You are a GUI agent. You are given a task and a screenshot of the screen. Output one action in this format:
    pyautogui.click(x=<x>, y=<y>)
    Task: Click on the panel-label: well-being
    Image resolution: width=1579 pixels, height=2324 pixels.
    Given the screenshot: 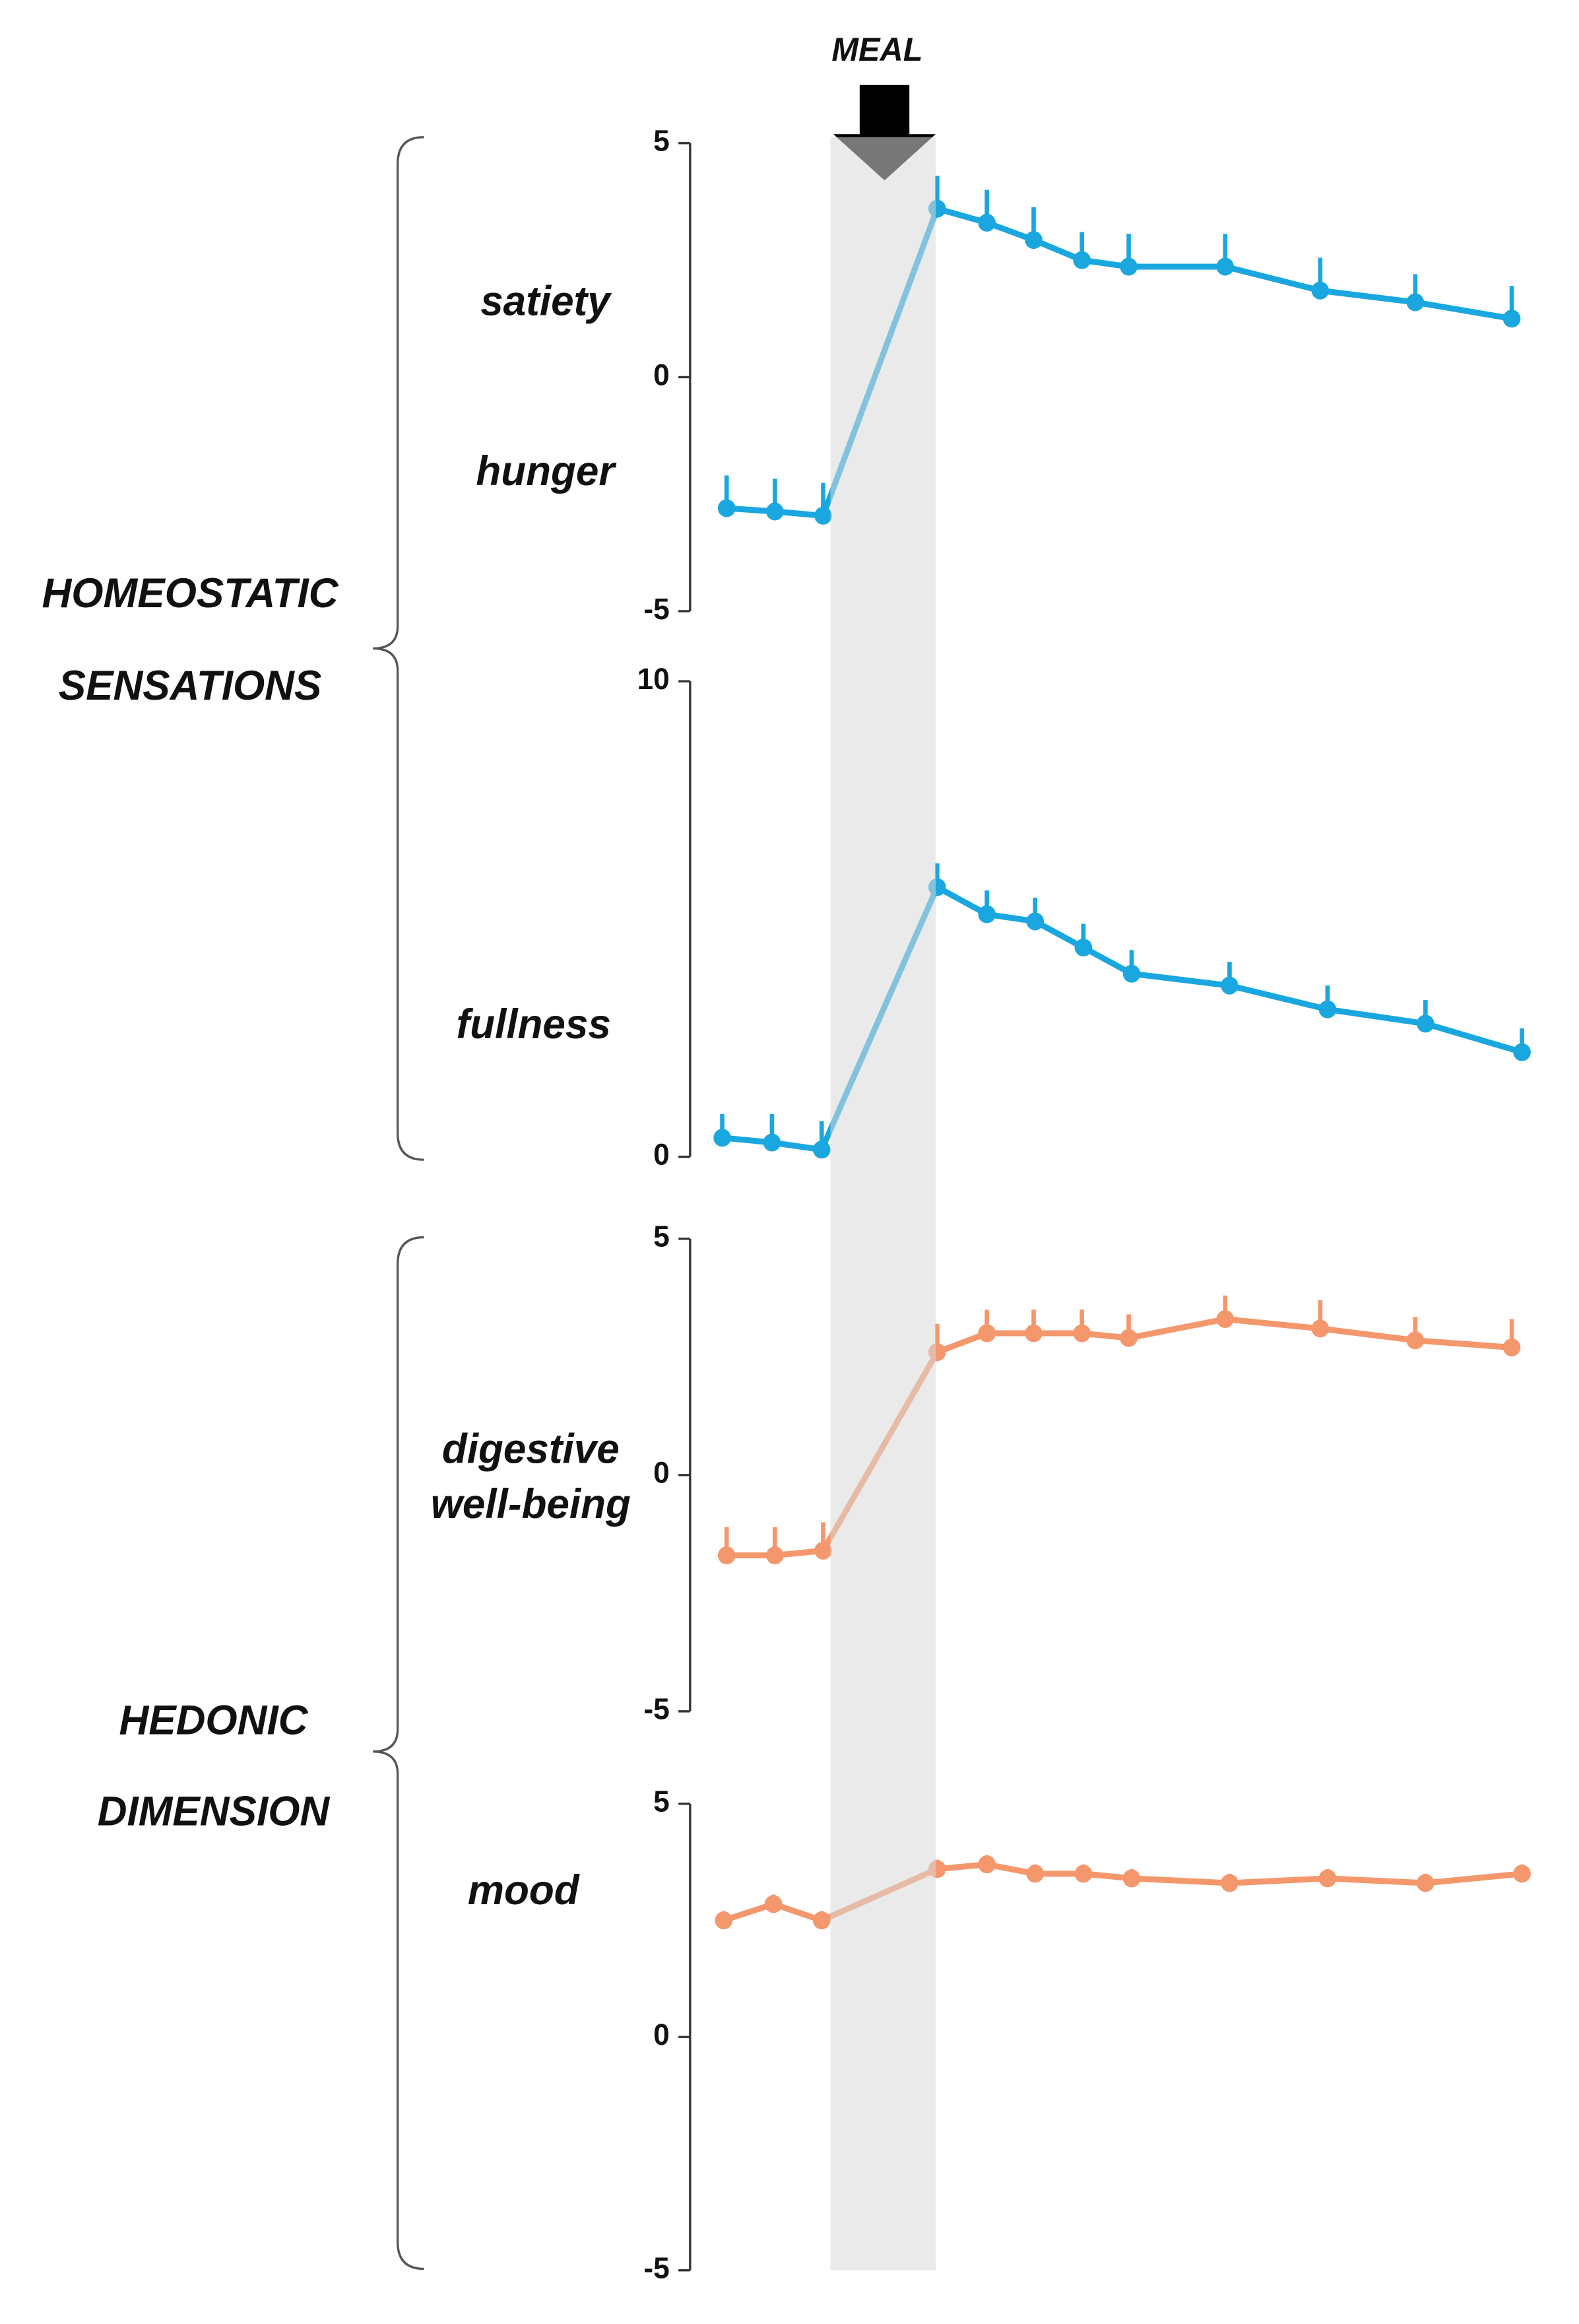 What is the action you would take?
    pyautogui.click(x=531, y=1504)
    